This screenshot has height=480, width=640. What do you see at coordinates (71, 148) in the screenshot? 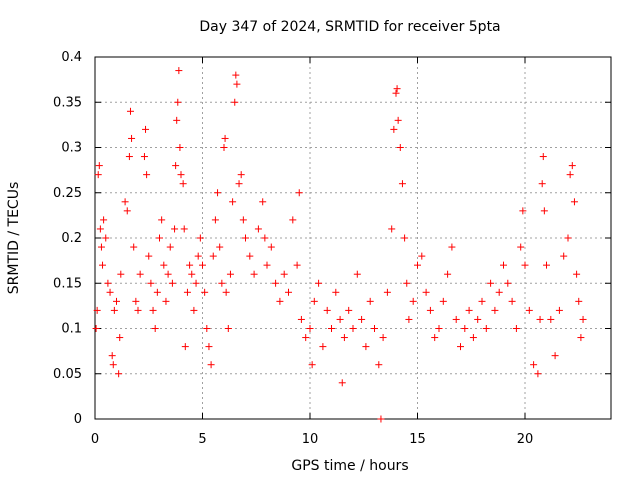
I see `y-tick-label: 0.3` at bounding box center [71, 148].